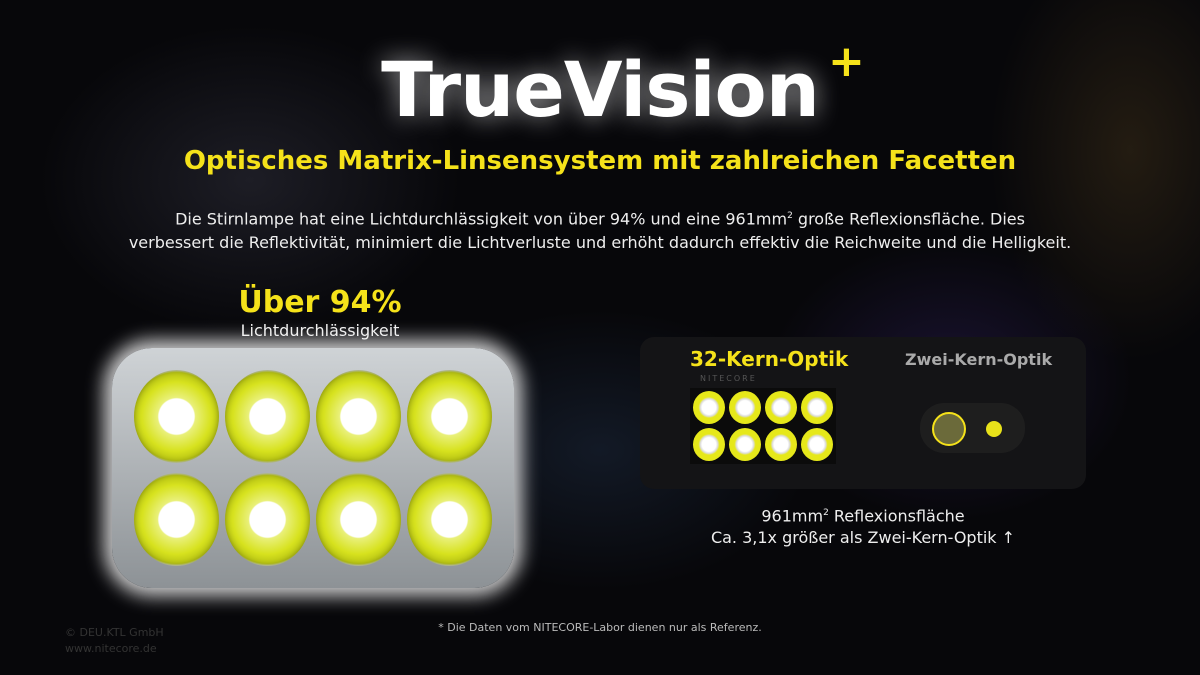 This screenshot has height=675, width=1200. What do you see at coordinates (846, 61) in the screenshot?
I see `title-plus: +` at bounding box center [846, 61].